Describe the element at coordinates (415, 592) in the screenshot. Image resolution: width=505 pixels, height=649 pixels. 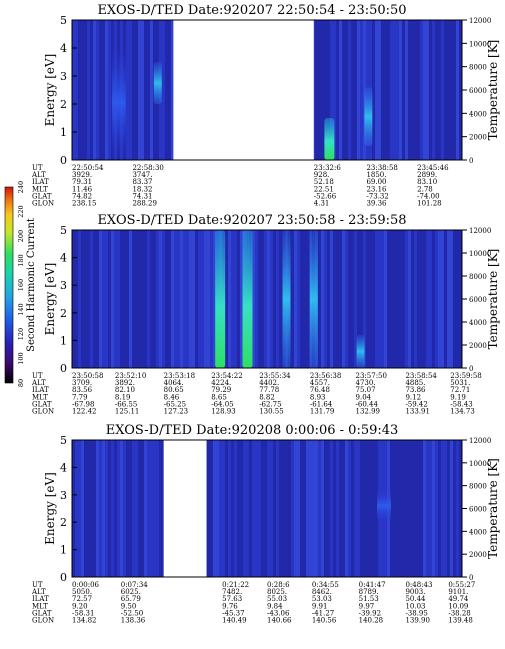
I see `orbit-cell: 9003.` at that location.